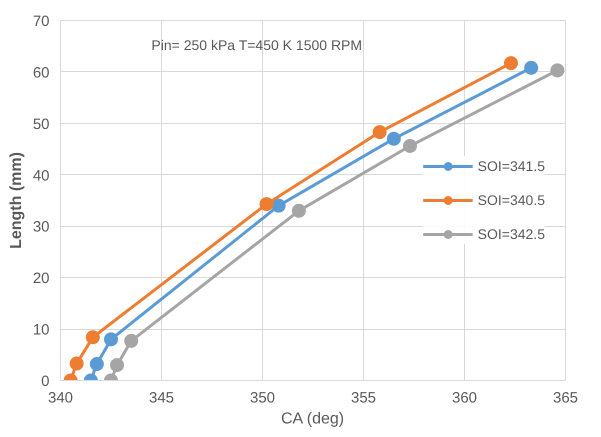 The image size is (601, 437). What do you see at coordinates (256, 44) in the screenshot?
I see `annotation: Pin= 250 kPa T=450 K 1500 RPM` at bounding box center [256, 44].